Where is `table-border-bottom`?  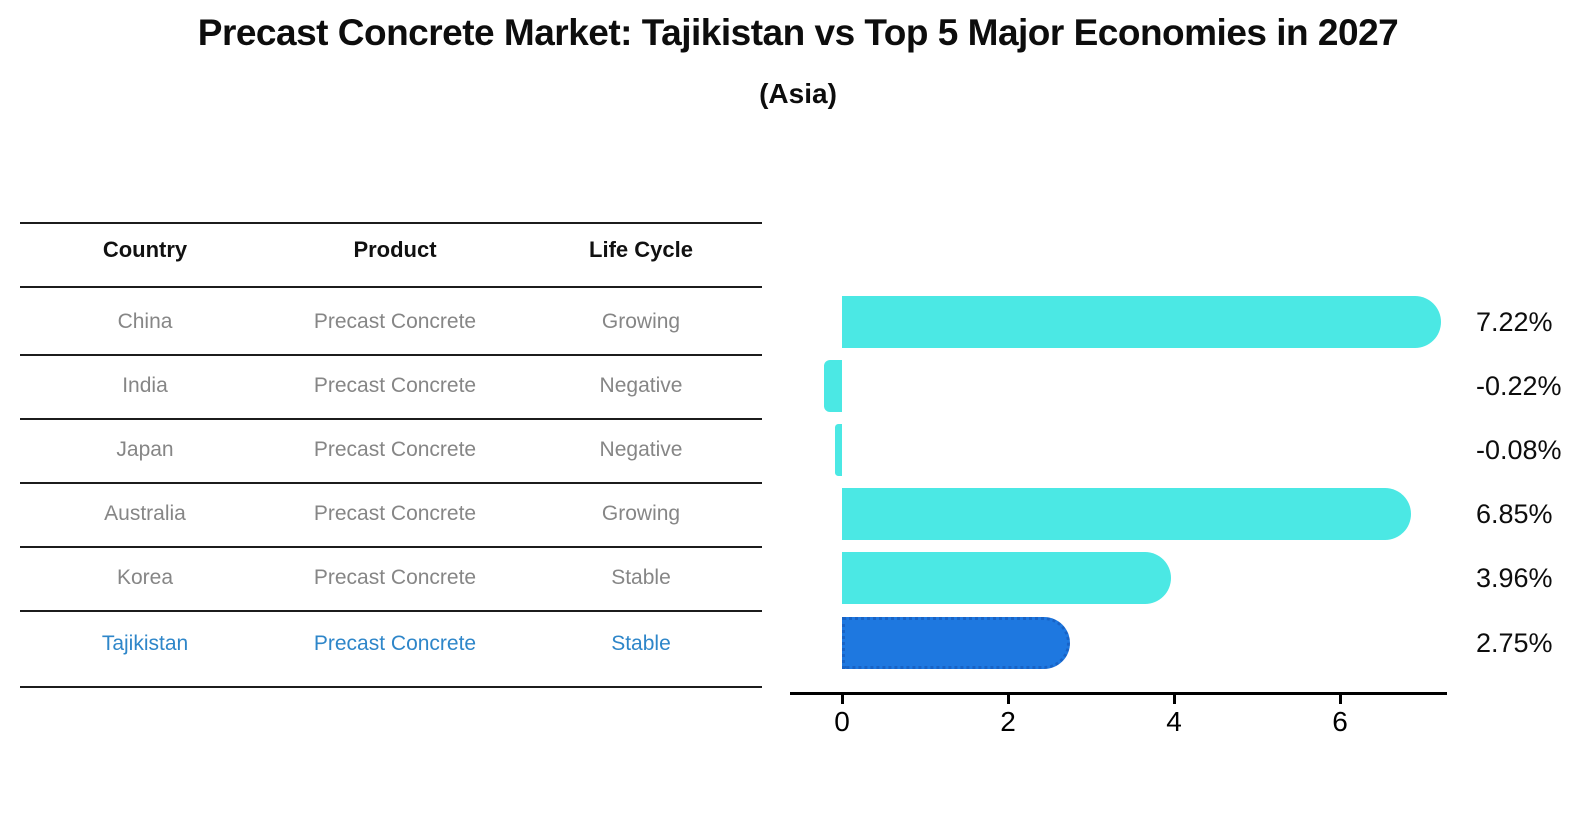
table-border-bottom is located at coordinates (391, 687).